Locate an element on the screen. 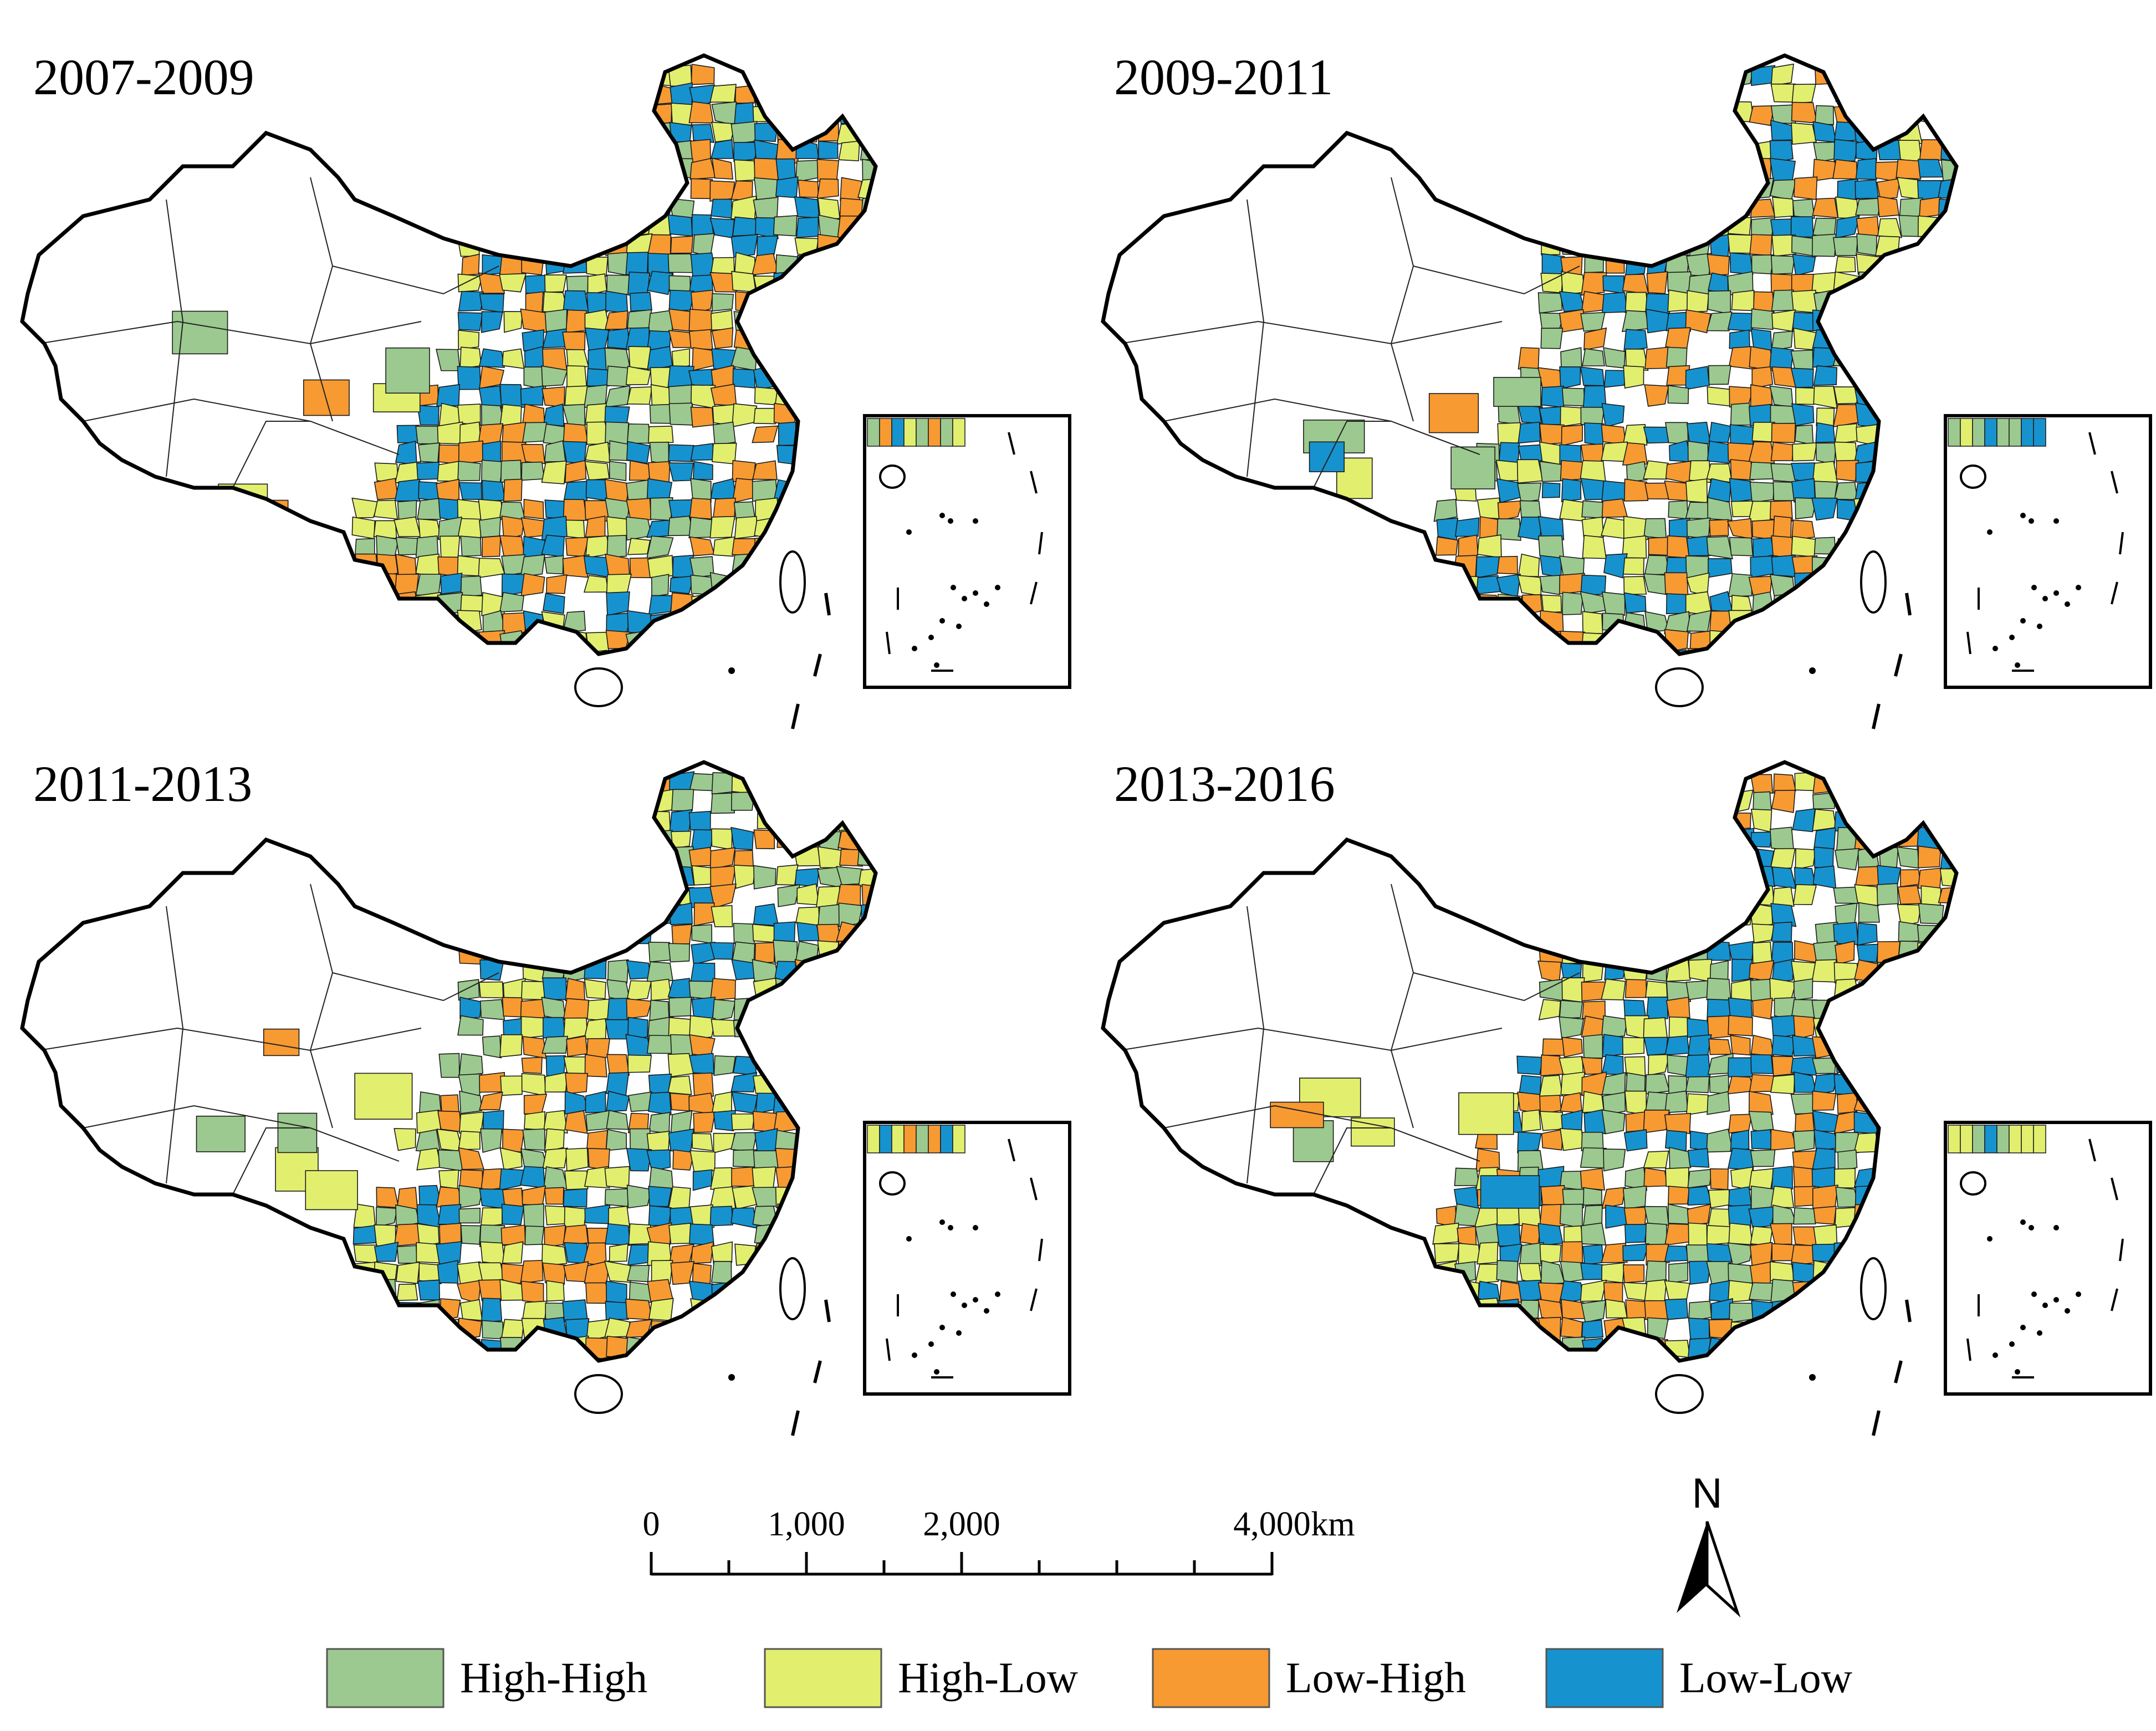 This screenshot has width=2156, height=1731. taiwan-island is located at coordinates (1873, 582).